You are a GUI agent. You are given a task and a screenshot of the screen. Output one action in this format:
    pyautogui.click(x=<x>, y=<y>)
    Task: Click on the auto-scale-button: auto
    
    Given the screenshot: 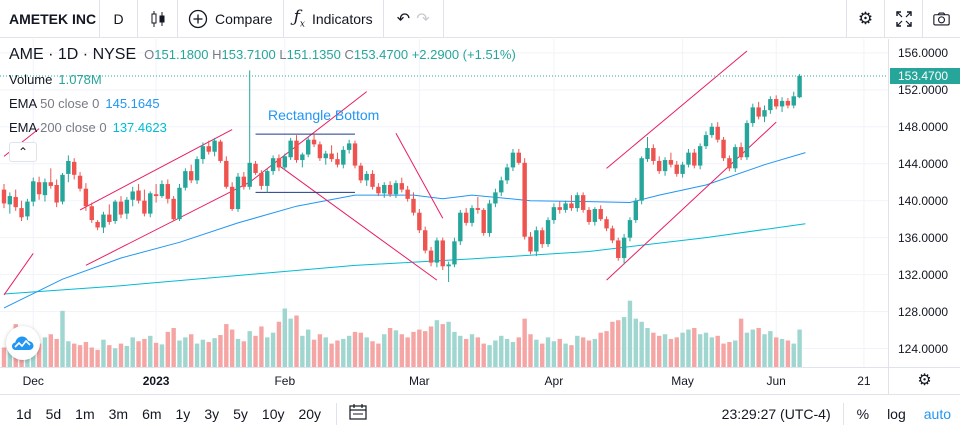 What is the action you would take?
    pyautogui.click(x=937, y=414)
    